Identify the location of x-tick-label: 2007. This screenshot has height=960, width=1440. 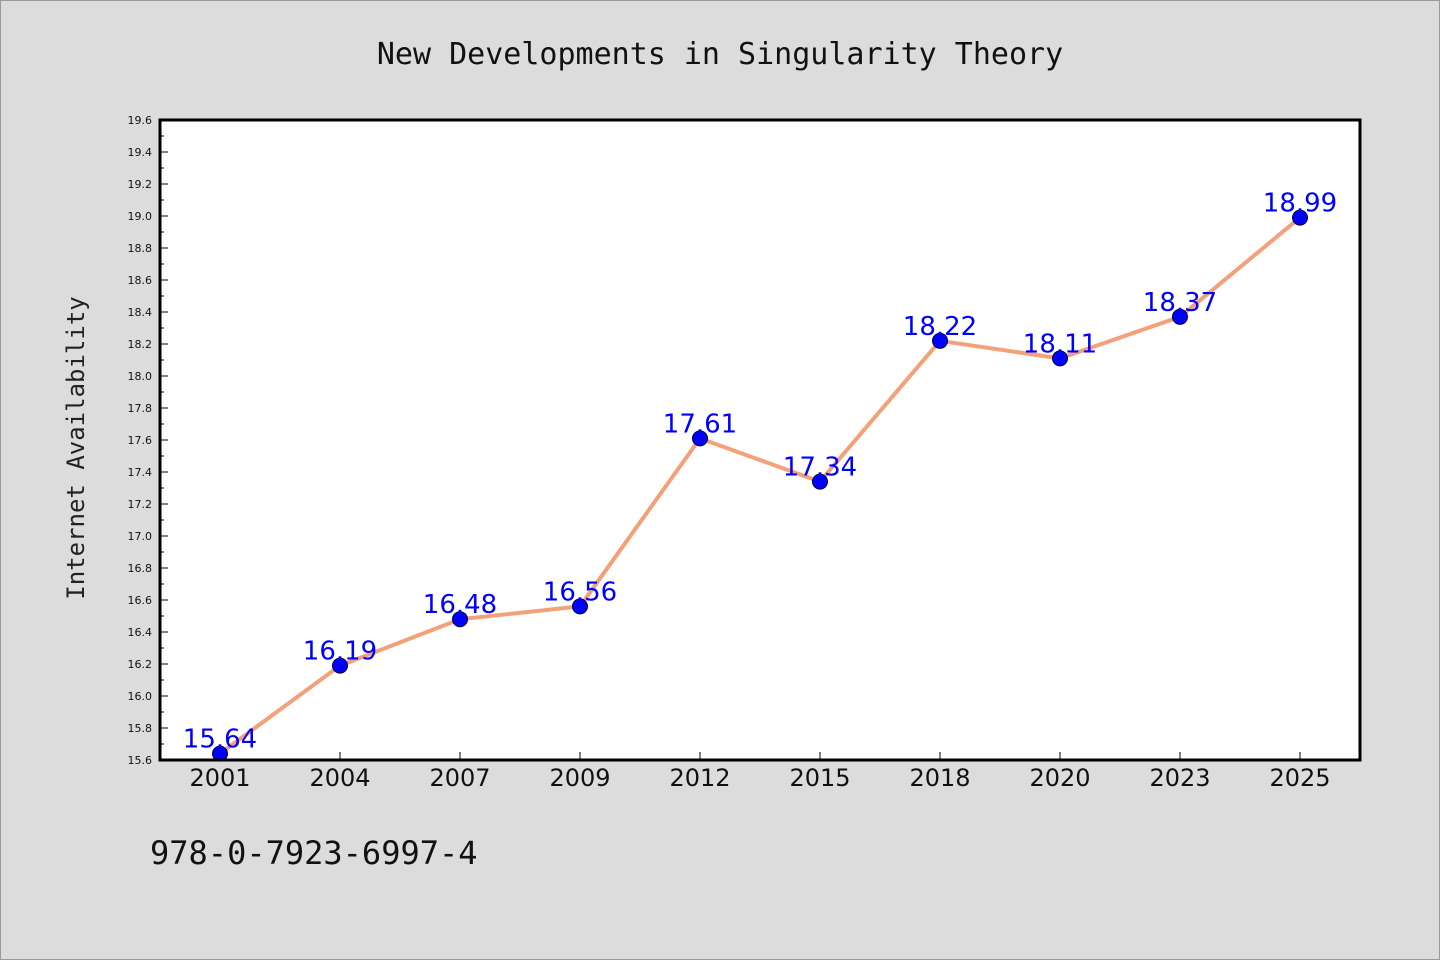
(459, 778).